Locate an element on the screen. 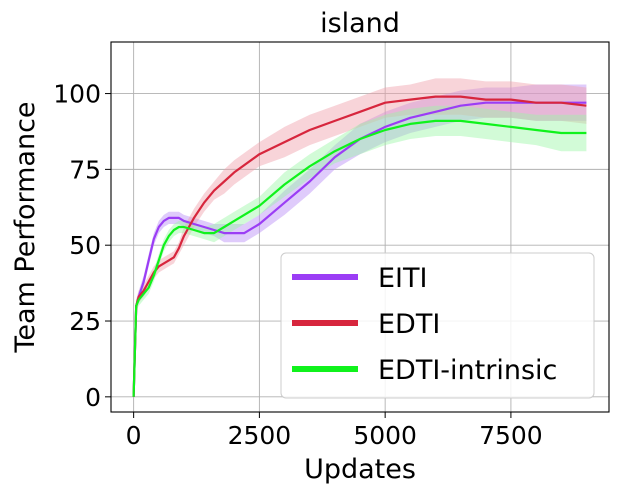  y-tick-label: 25 is located at coordinates (85, 321).